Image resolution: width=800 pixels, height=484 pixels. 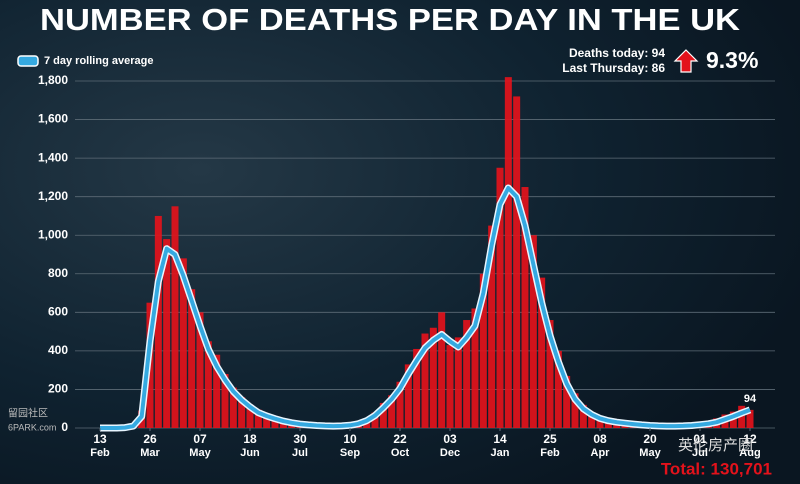 I want to click on x-tick-month: Apr, so click(x=601, y=453).